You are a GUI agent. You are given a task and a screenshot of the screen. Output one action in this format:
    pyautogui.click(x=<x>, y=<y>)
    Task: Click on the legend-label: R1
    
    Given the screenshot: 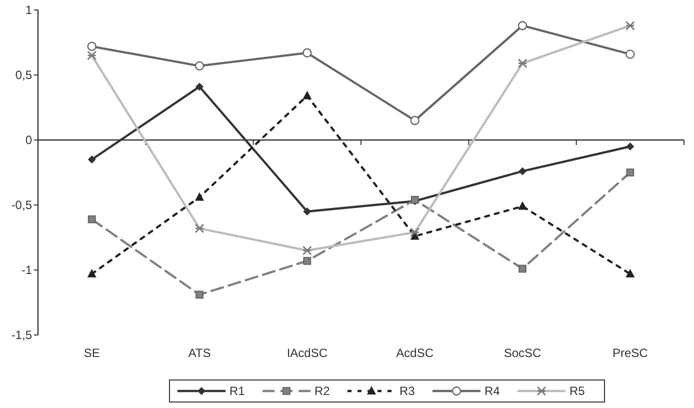 What is the action you would take?
    pyautogui.click(x=238, y=391)
    